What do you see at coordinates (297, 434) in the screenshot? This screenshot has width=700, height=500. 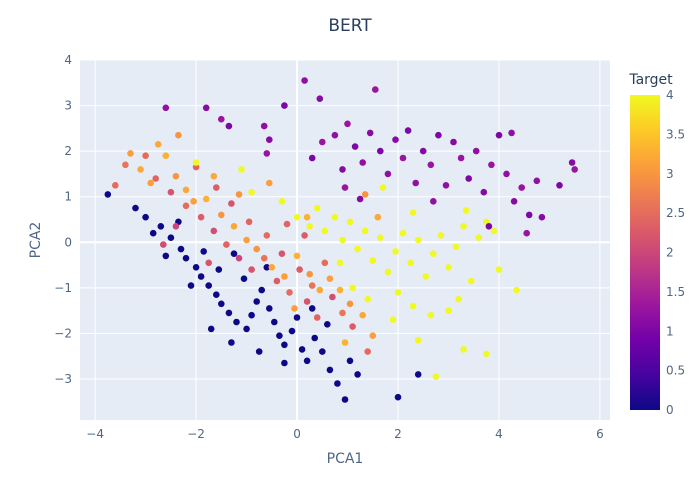 I see `x-tick-label: 0` at bounding box center [297, 434].